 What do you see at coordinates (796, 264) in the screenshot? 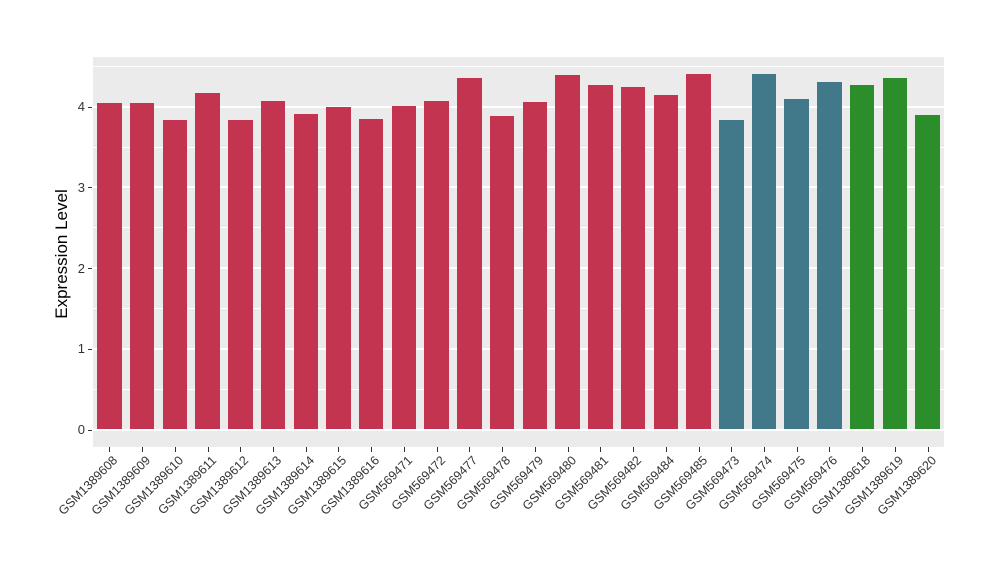
I see `bar-GSM569475` at bounding box center [796, 264].